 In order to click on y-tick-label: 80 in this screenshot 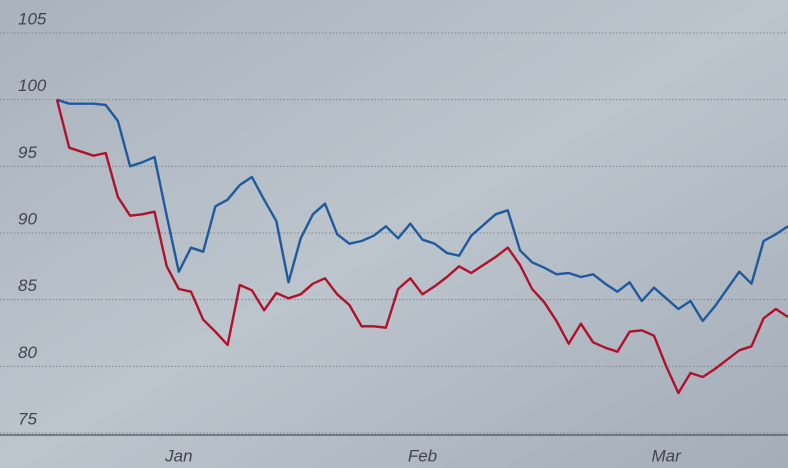, I will do `click(27, 352)`.